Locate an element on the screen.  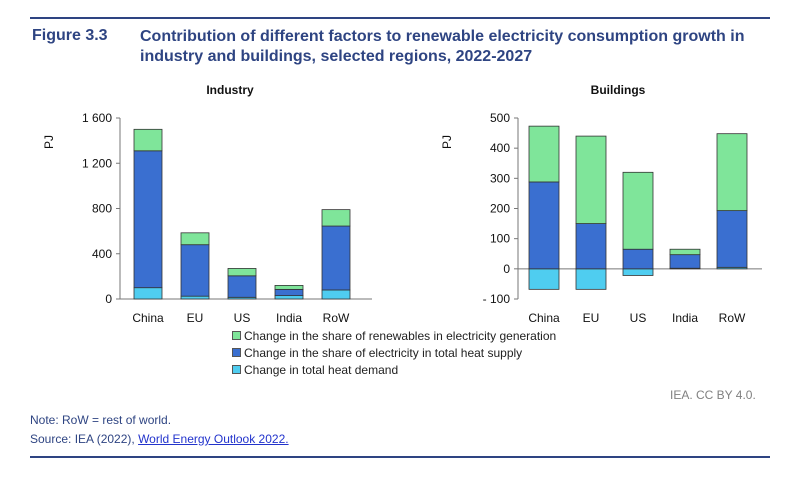
buildings-bar-heat_demand-china is located at coordinates (544, 279).